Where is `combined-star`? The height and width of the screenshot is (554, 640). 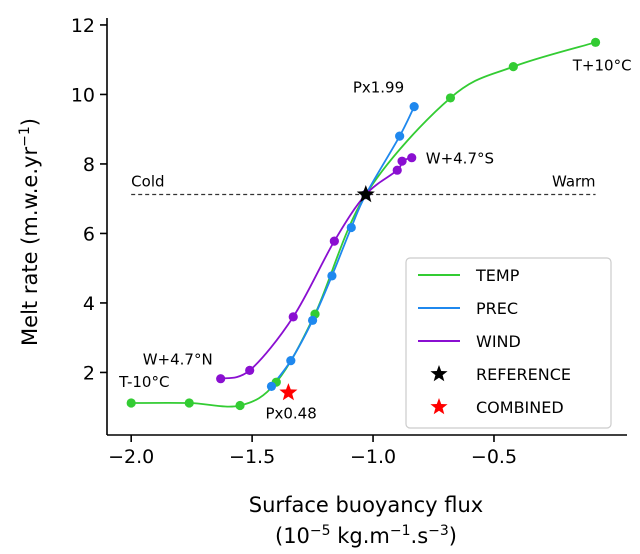
combined-star is located at coordinates (288, 392).